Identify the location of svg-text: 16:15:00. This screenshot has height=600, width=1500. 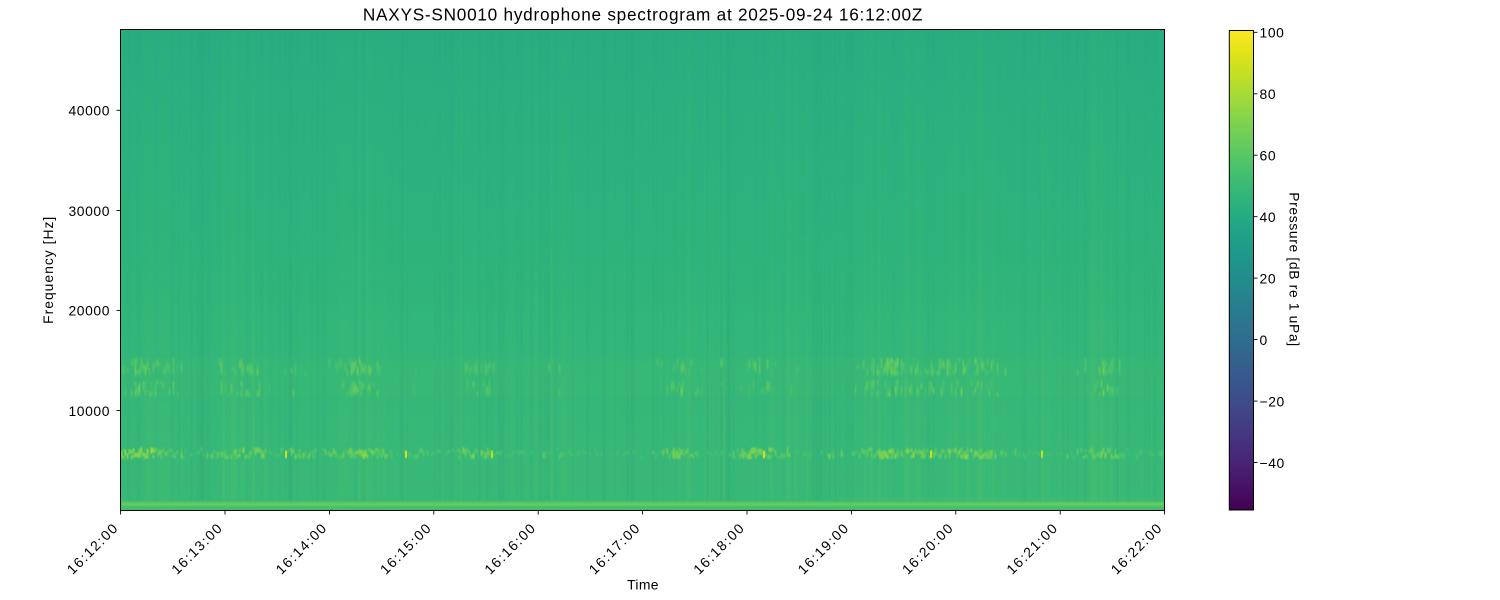
(406, 548).